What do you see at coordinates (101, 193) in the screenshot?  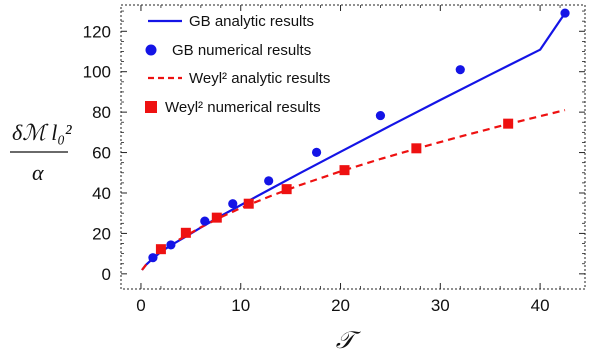 I see `y-tick-label: 40` at bounding box center [101, 193].